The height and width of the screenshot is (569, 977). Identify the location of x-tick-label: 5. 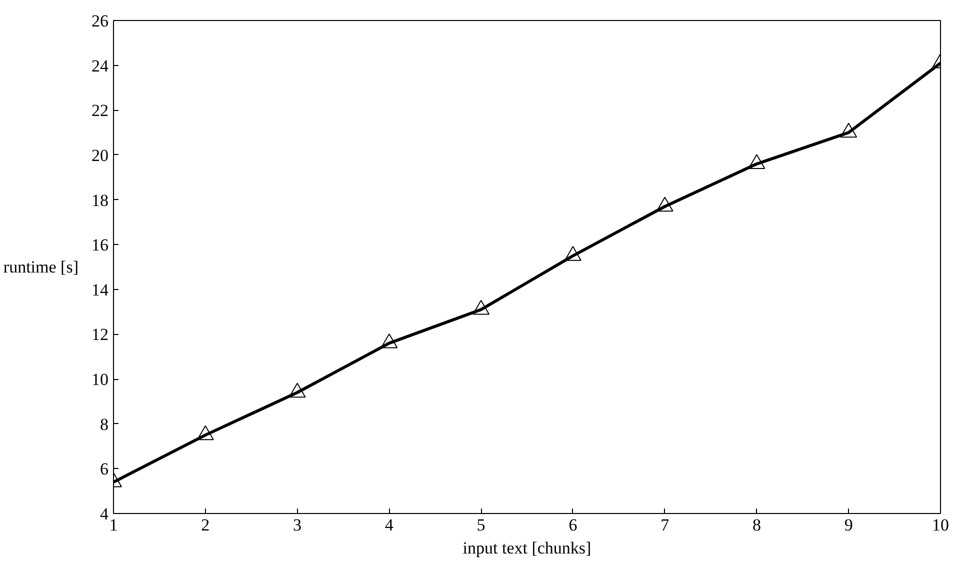
(481, 525).